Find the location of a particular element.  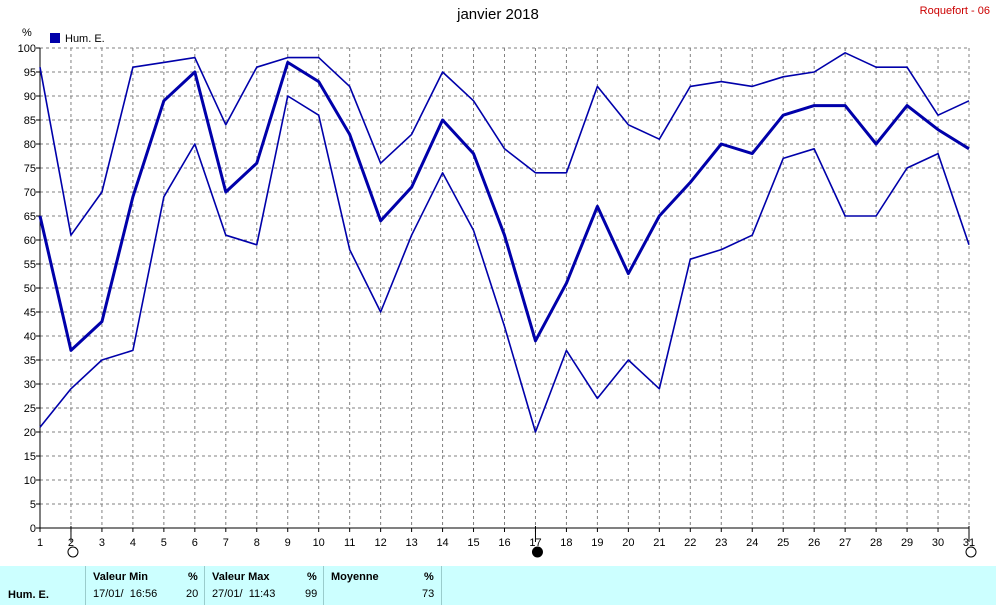

x-tick-label: 14 is located at coordinates (442, 543).